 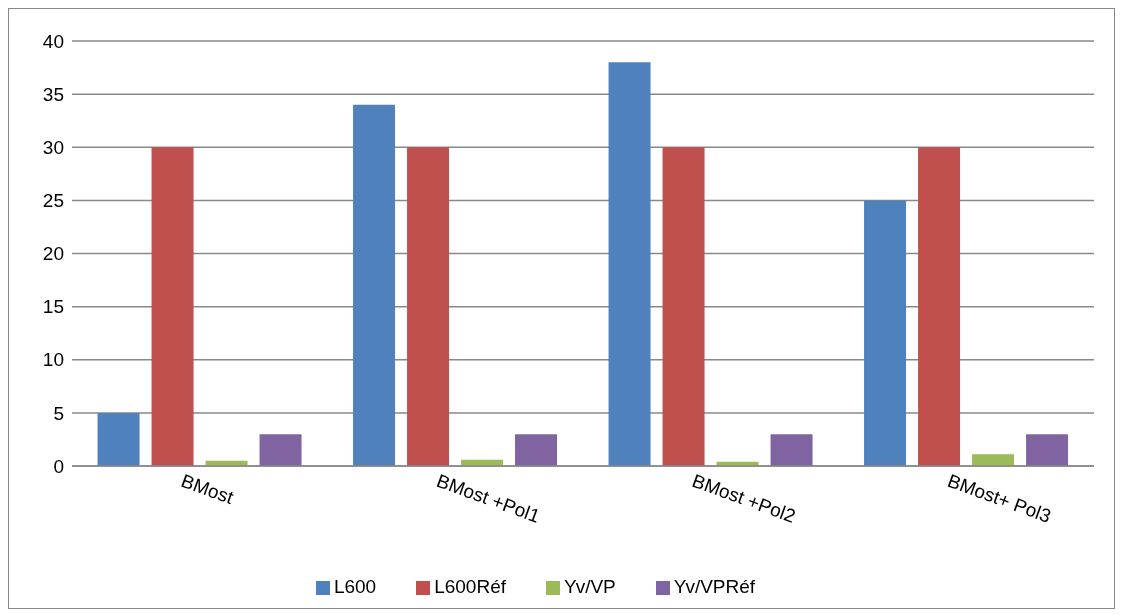 I want to click on x-tick-label: BMost+ Pol3, so click(x=999, y=498).